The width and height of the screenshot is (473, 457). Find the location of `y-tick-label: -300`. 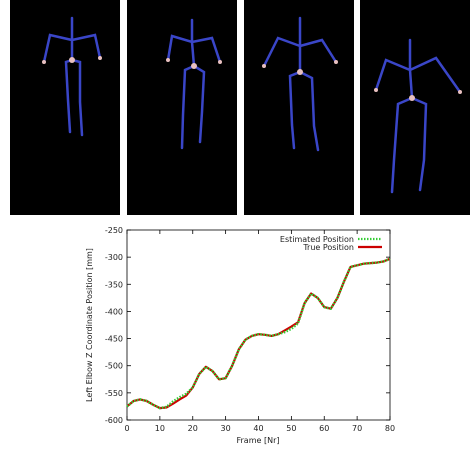

y-tick-label: -300 is located at coordinates (114, 257).